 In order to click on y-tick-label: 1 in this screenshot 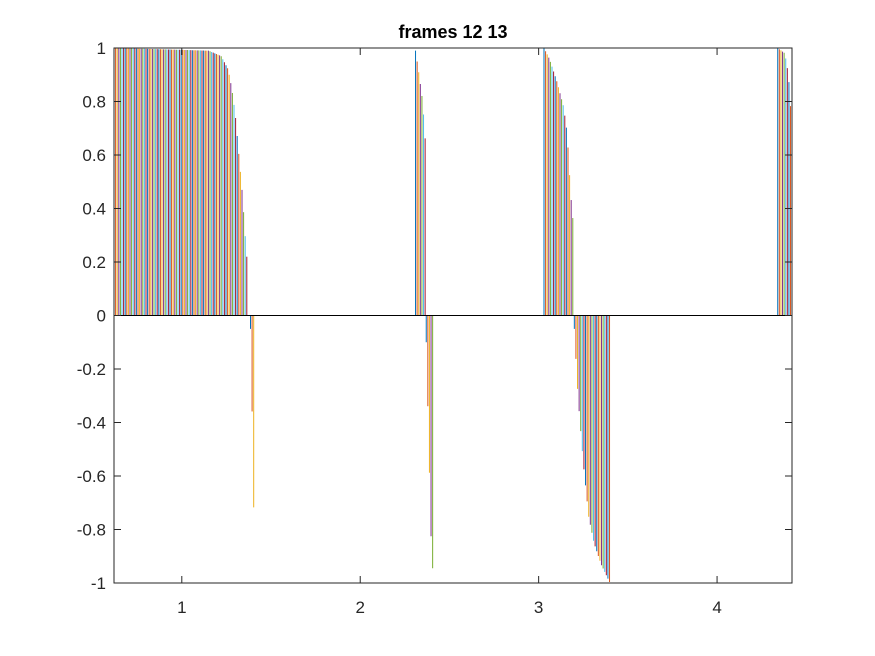, I will do `click(101, 48)`.